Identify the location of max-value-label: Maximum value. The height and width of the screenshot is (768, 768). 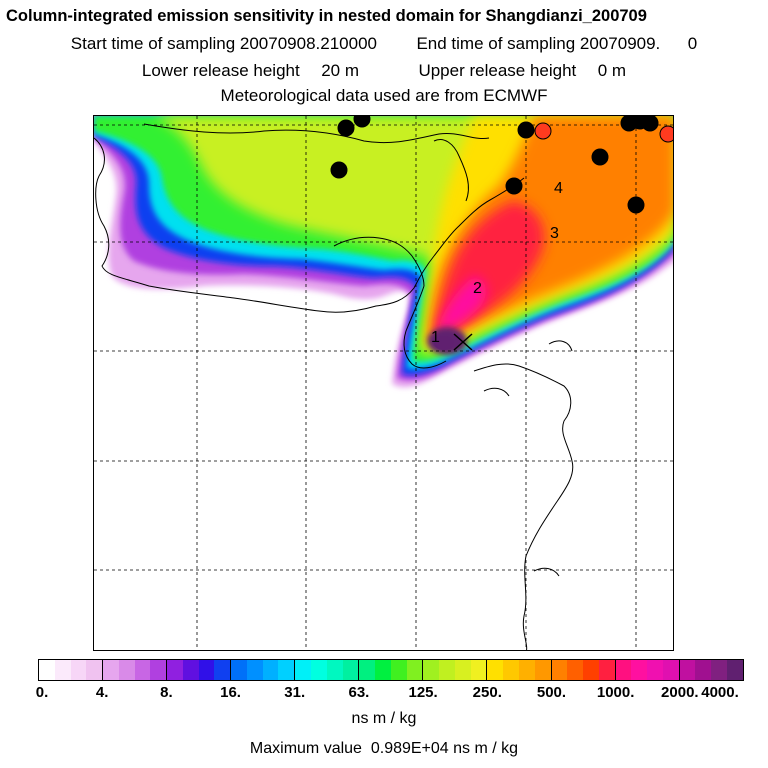
(305, 748).